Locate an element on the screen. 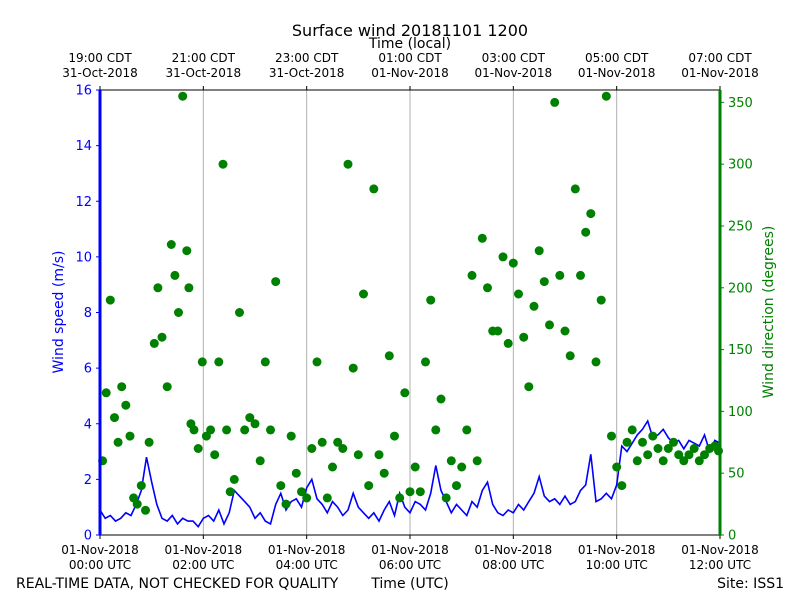  top-axis-label: Time (local) is located at coordinates (409, 44).